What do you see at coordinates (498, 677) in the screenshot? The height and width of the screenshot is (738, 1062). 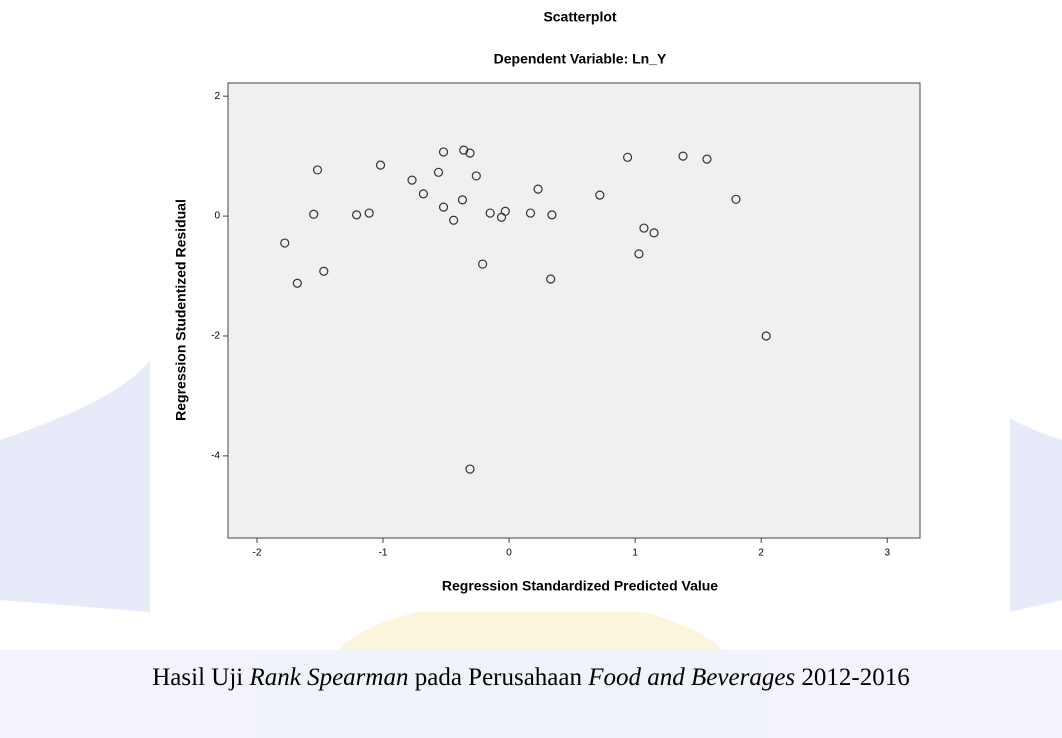 I see `caption-text: pada Perusahaan` at bounding box center [498, 677].